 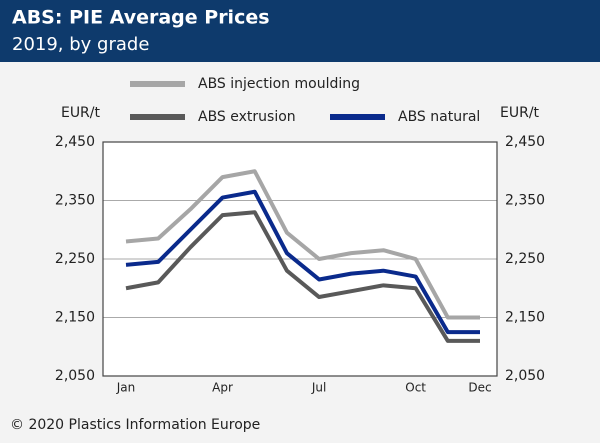 What do you see at coordinates (525, 318) in the screenshot?
I see `y2-tick-label: 2,150` at bounding box center [525, 318].